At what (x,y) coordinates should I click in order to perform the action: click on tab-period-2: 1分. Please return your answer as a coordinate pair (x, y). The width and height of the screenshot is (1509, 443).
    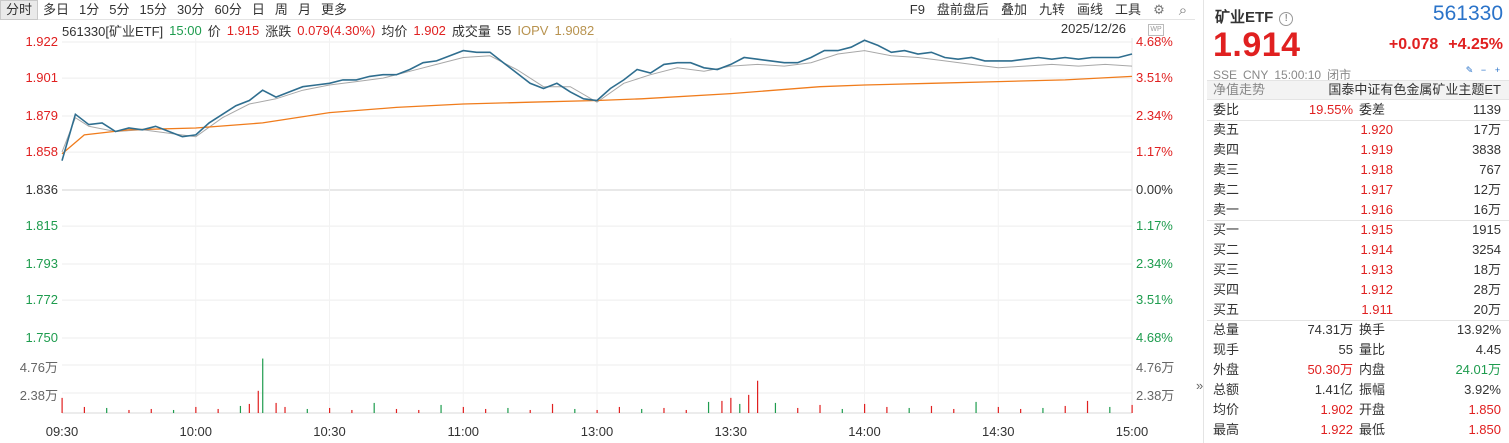
    Looking at the image, I should click on (89, 9).